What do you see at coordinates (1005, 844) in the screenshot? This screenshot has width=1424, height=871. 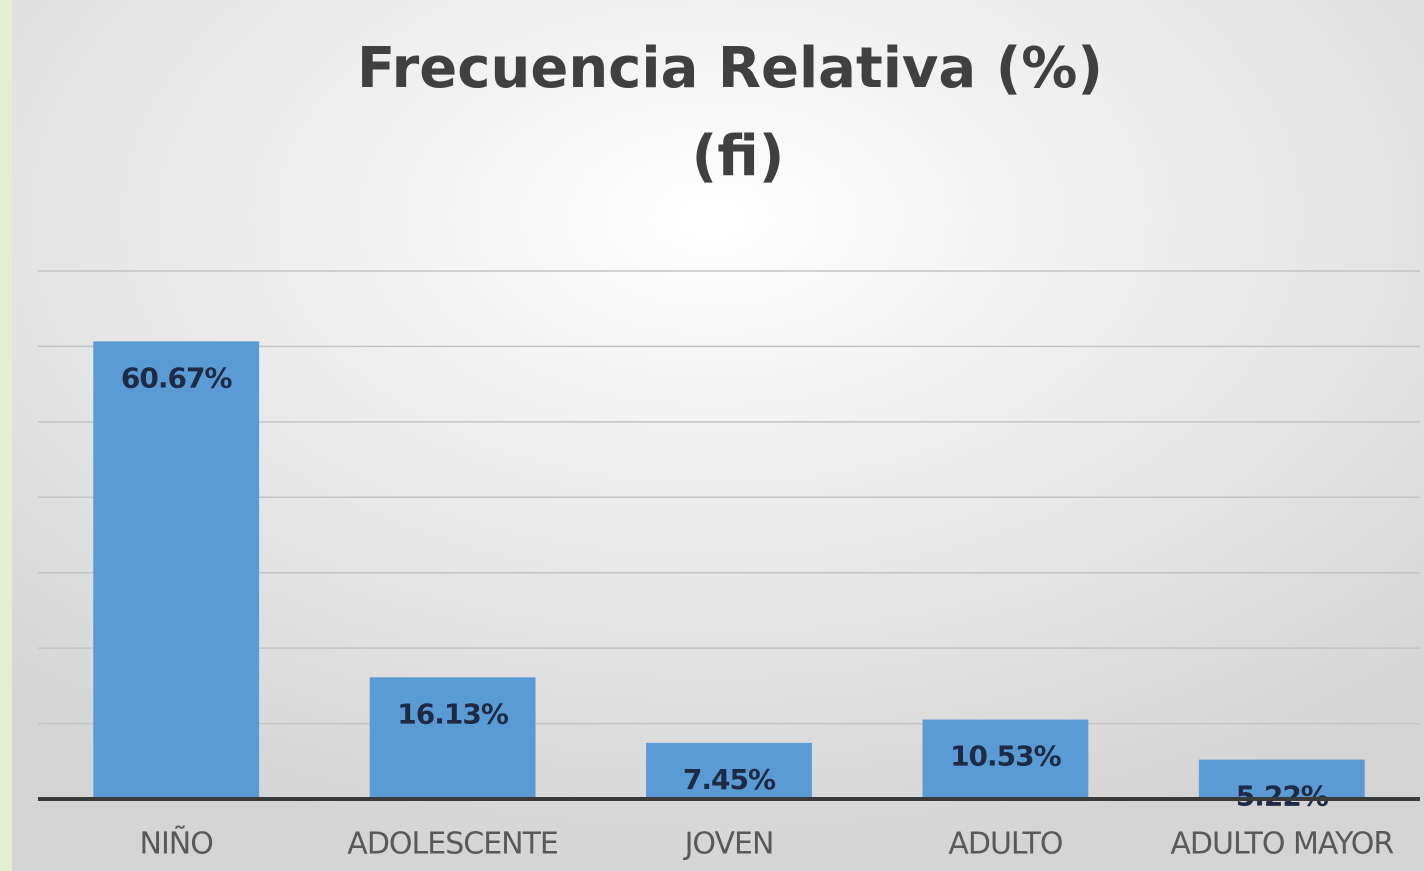 I see `x-tick-label: ADULTO` at bounding box center [1005, 844].